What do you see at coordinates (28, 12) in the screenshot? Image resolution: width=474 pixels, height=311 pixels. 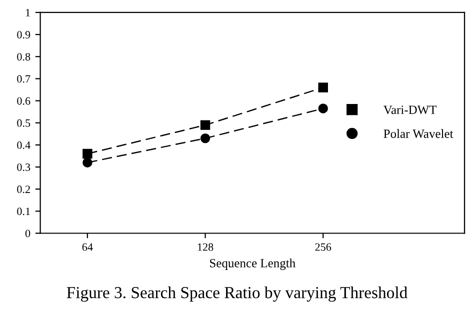 I see `y-tick-label: 1` at bounding box center [28, 12].